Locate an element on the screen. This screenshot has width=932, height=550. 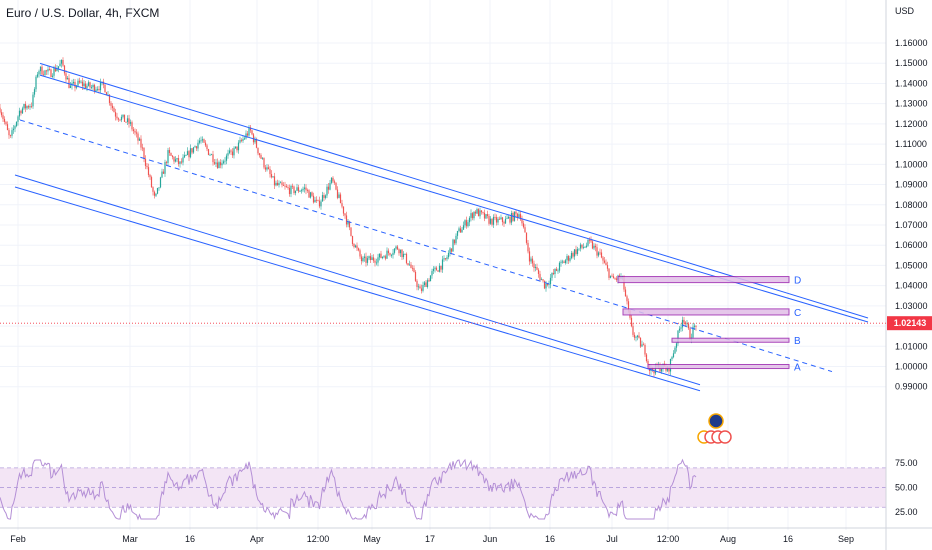
y-tick-label: 1.12000 is located at coordinates (911, 124).